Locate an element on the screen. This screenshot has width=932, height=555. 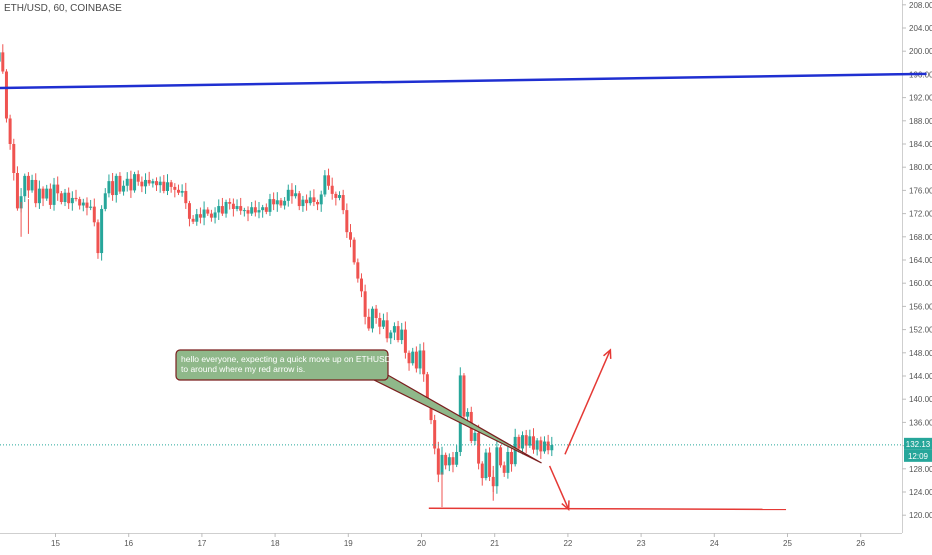
y-tick: 124.00 is located at coordinates (917, 492).